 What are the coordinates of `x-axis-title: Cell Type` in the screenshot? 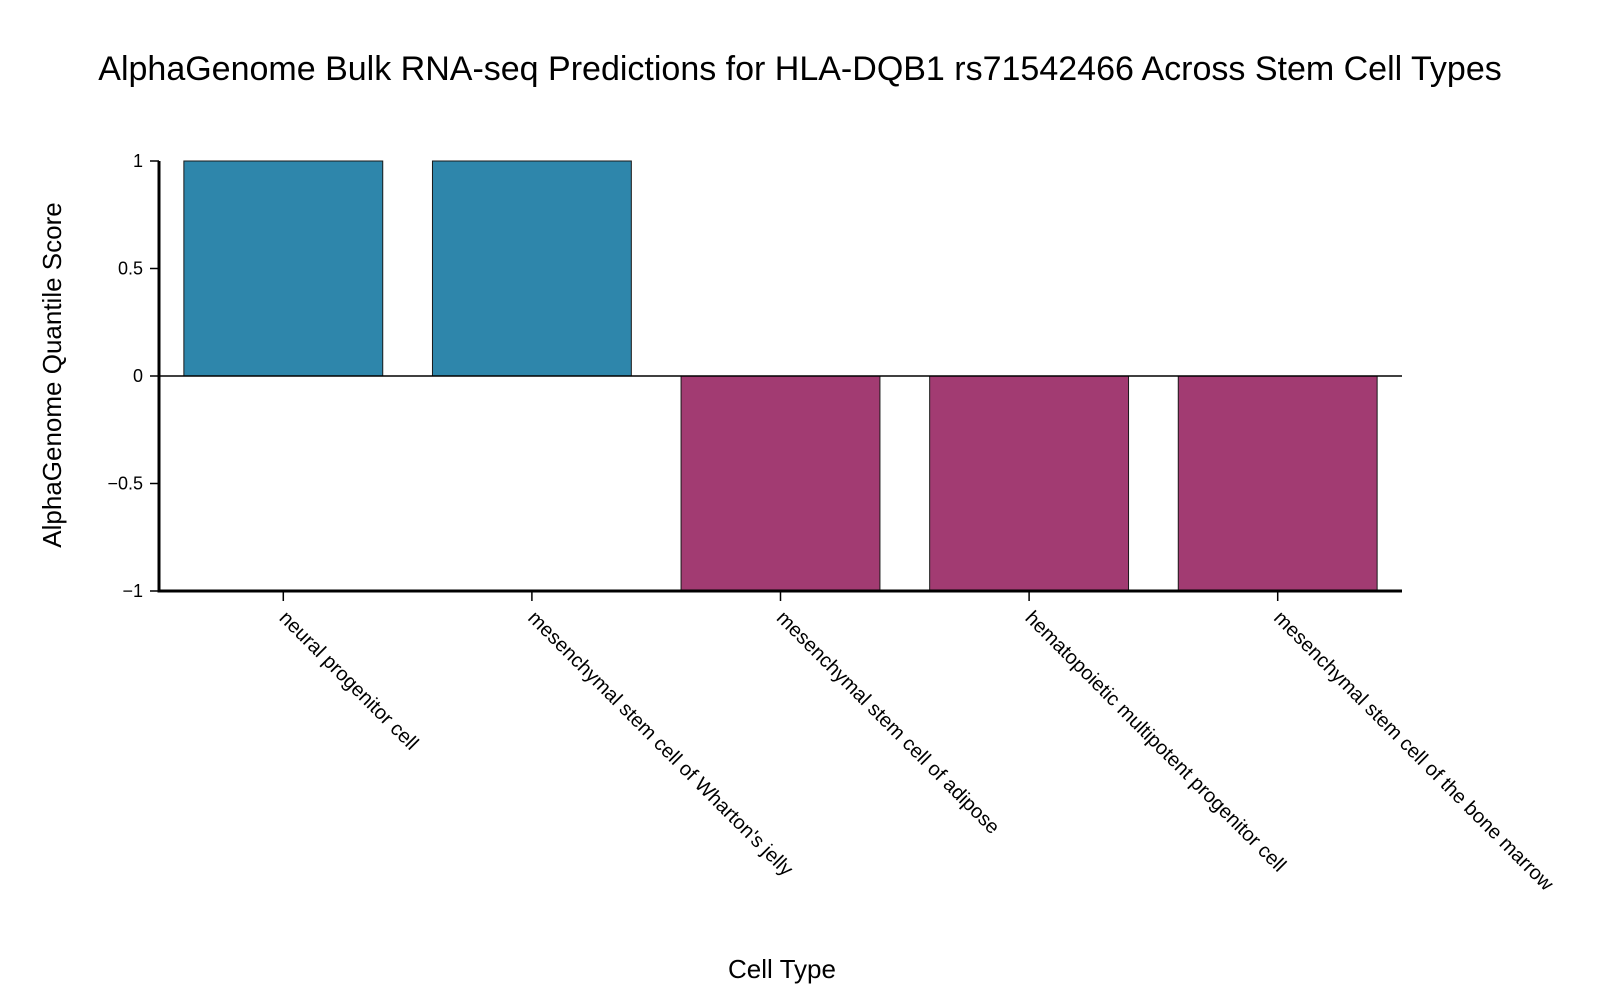 It's located at (782, 969).